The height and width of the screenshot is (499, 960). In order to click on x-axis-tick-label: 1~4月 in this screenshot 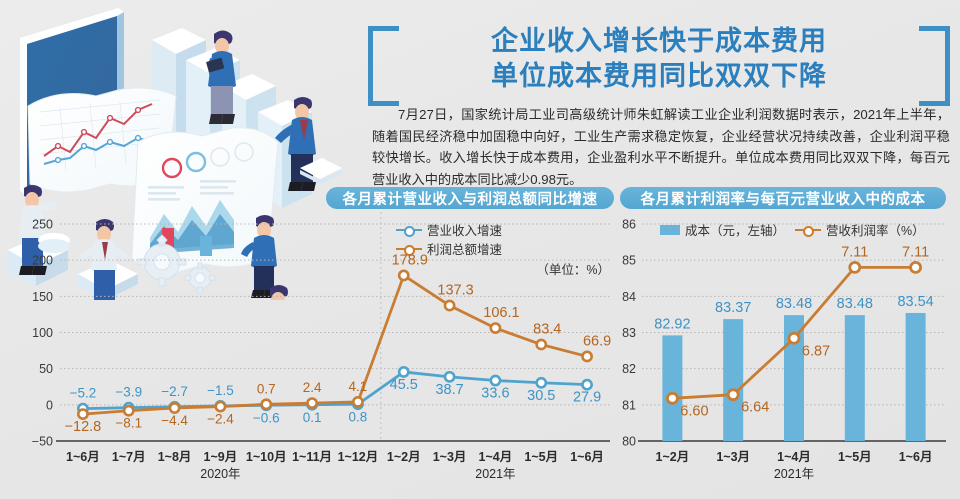, I will do `click(496, 457)`.